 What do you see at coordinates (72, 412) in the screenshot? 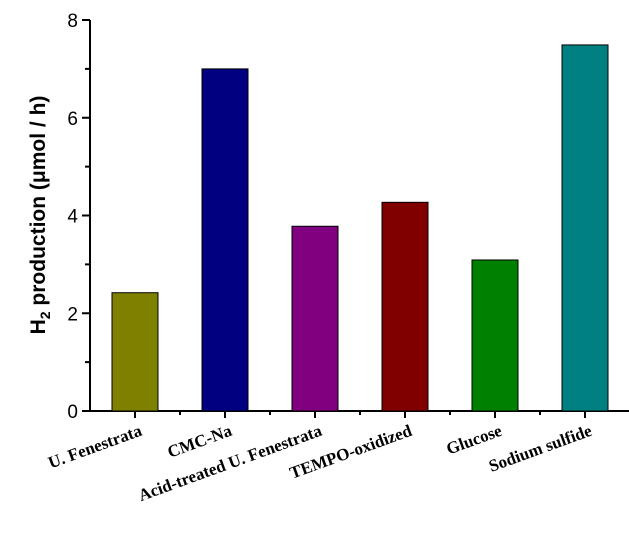
I see `y-tick-label: 0` at bounding box center [72, 412].